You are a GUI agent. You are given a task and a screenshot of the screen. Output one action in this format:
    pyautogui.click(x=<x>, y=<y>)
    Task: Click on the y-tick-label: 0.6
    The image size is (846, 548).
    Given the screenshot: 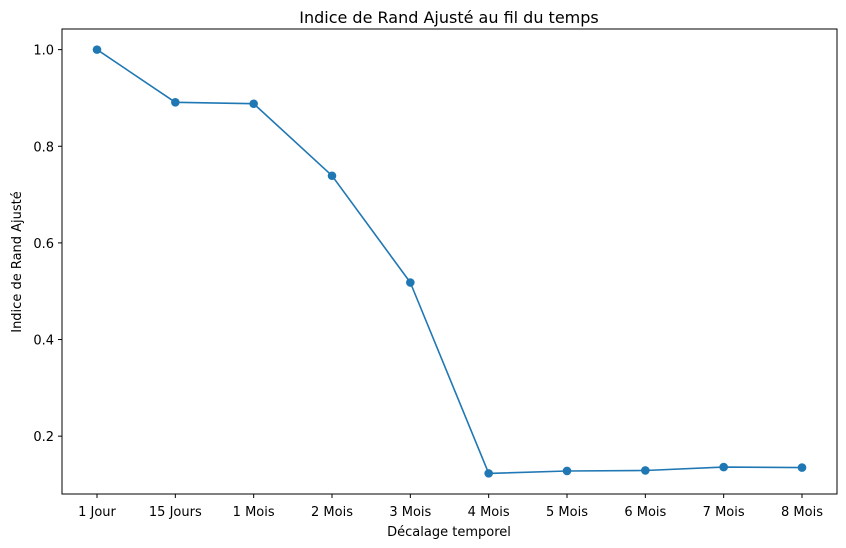 What is the action you would take?
    pyautogui.click(x=43, y=244)
    